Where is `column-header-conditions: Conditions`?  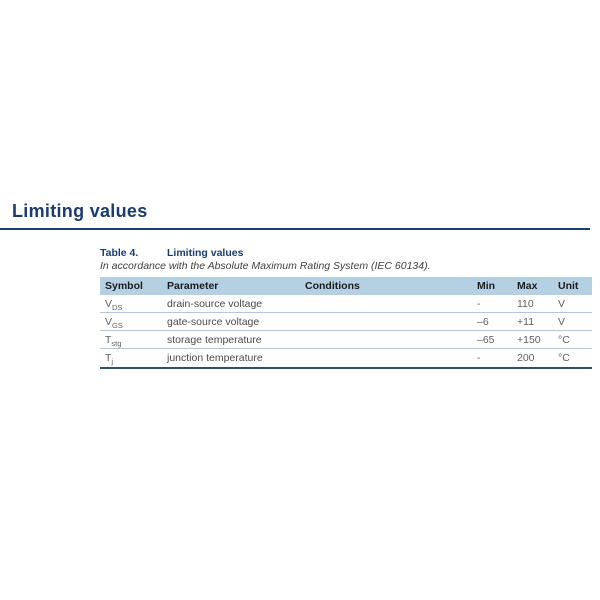
column-header-conditions: Conditions is located at coordinates (332, 286).